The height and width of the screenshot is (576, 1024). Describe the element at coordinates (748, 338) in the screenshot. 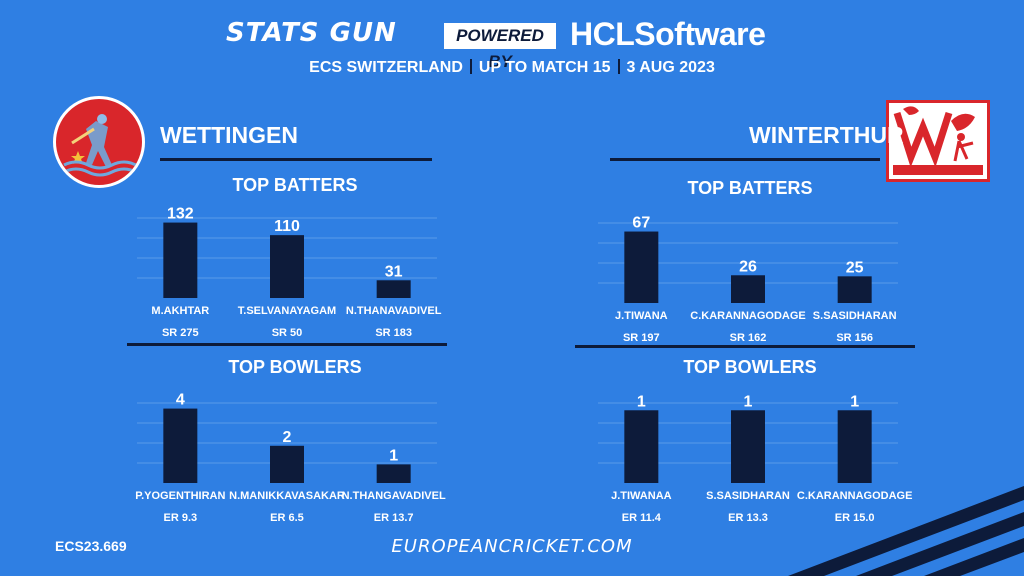

I see `rate-label: SR 162` at that location.